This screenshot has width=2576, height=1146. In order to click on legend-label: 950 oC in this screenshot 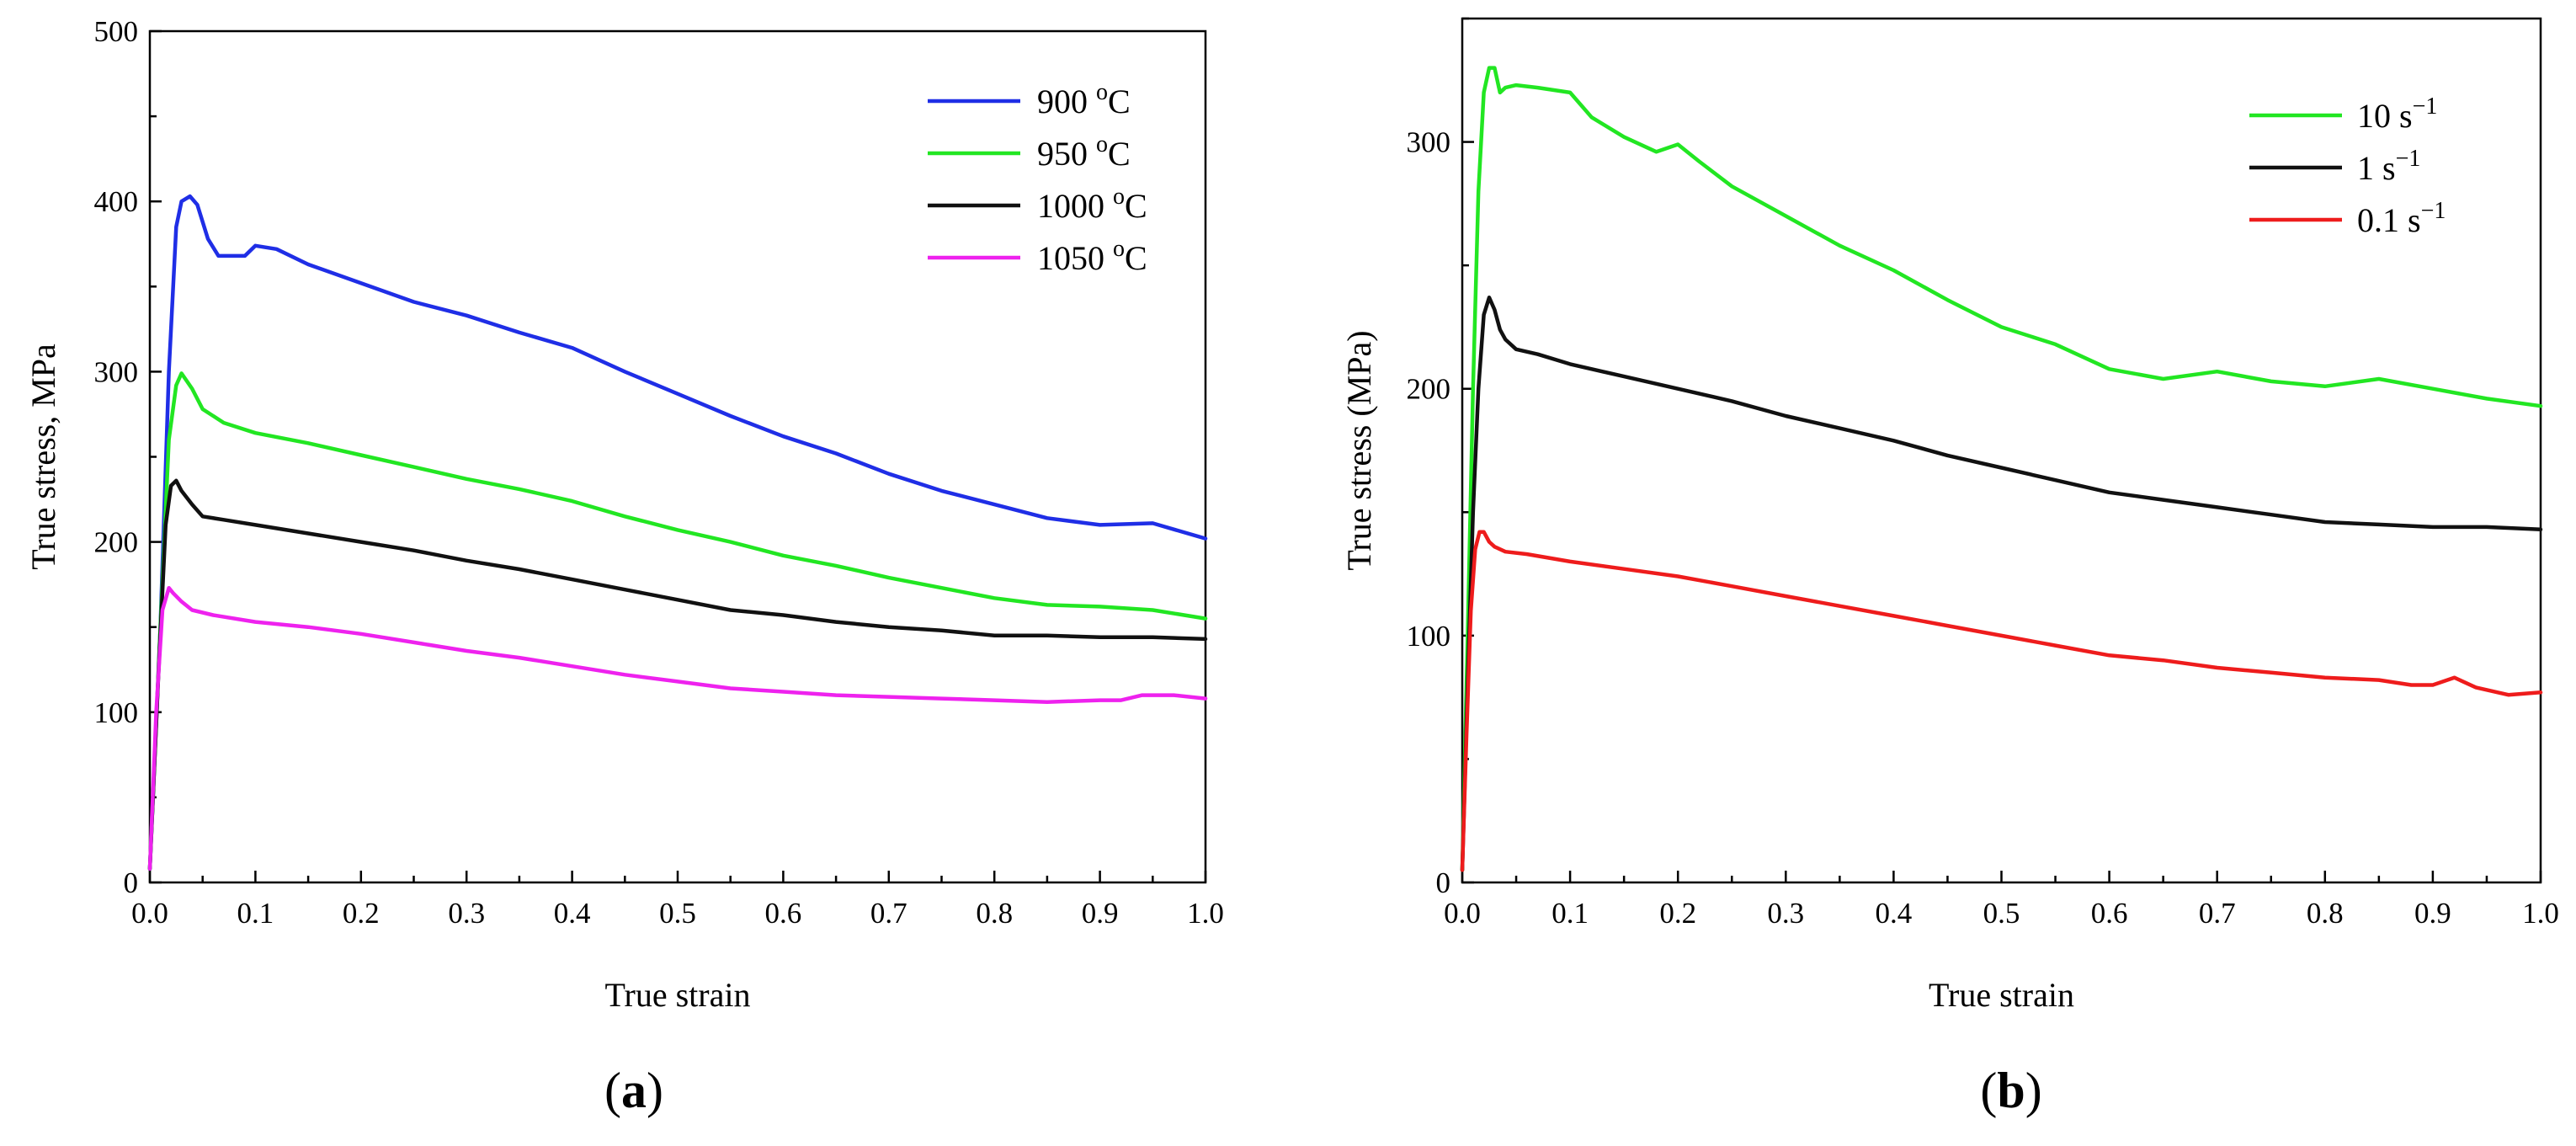, I will do `click(1084, 152)`.